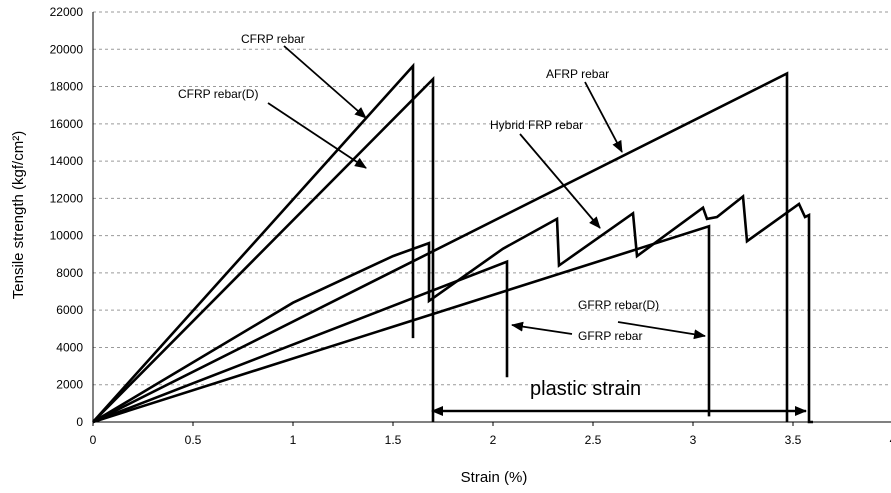 The height and width of the screenshot is (493, 891). Describe the element at coordinates (493, 440) in the screenshot. I see `x-tick-label: 2` at that location.